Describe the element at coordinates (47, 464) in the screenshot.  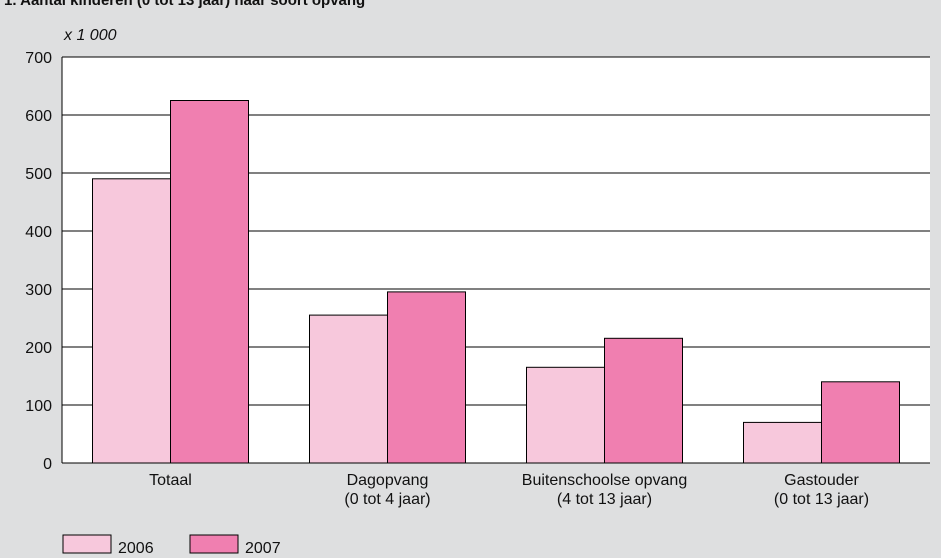
I see `y-tick-label: 0` at that location.